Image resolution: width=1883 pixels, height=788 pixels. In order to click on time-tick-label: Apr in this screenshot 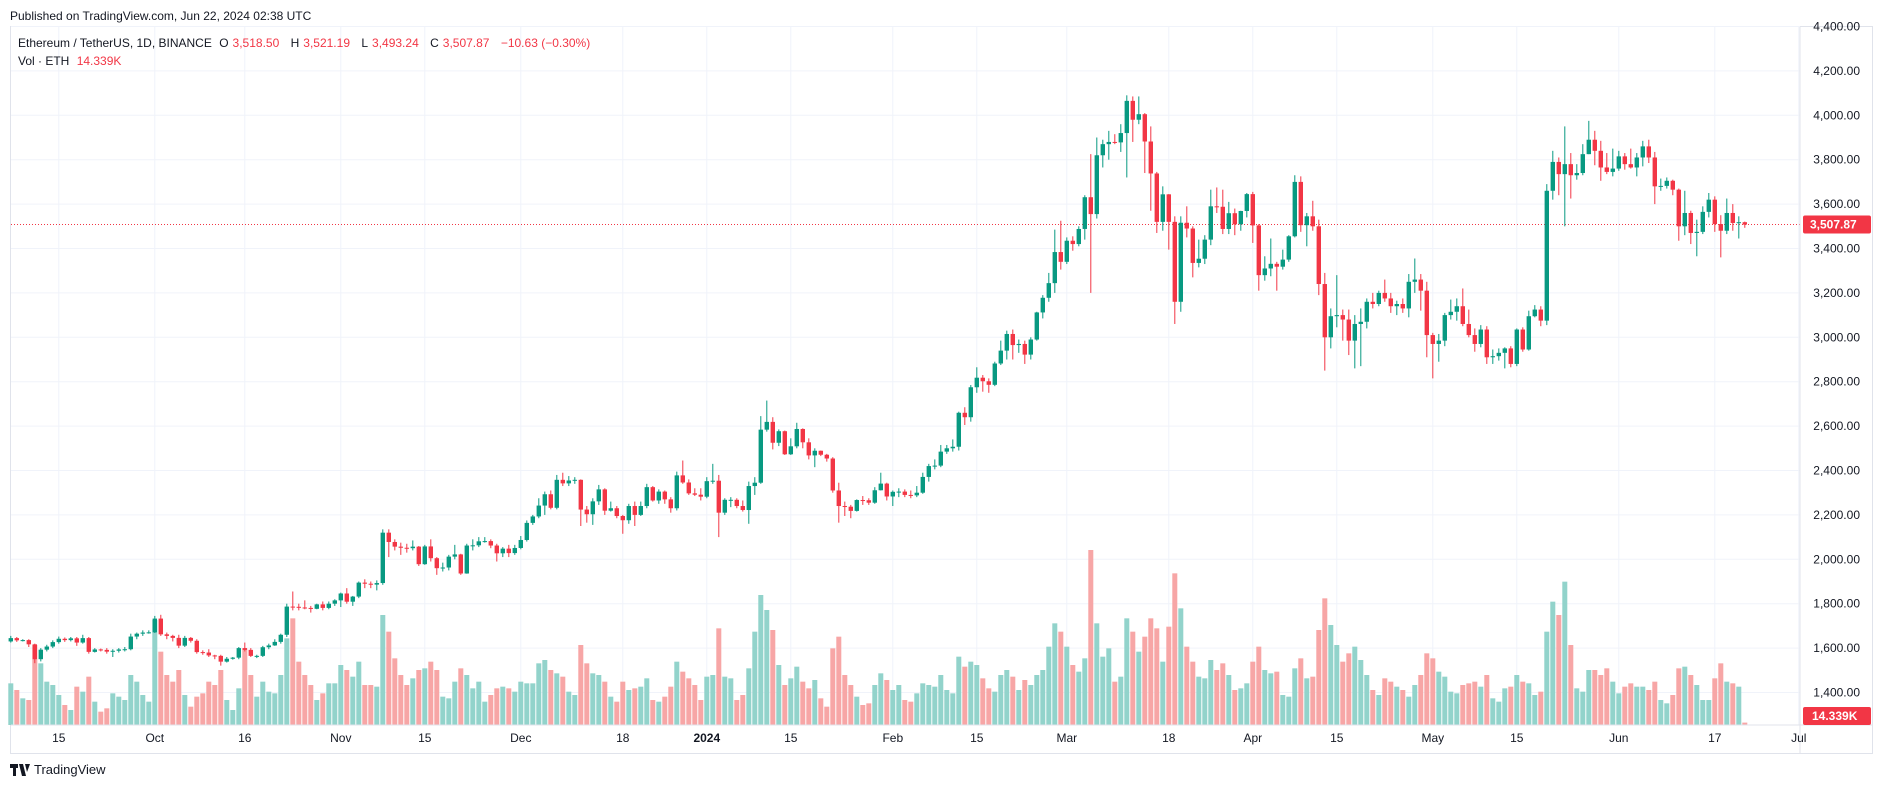, I will do `click(1252, 738)`.